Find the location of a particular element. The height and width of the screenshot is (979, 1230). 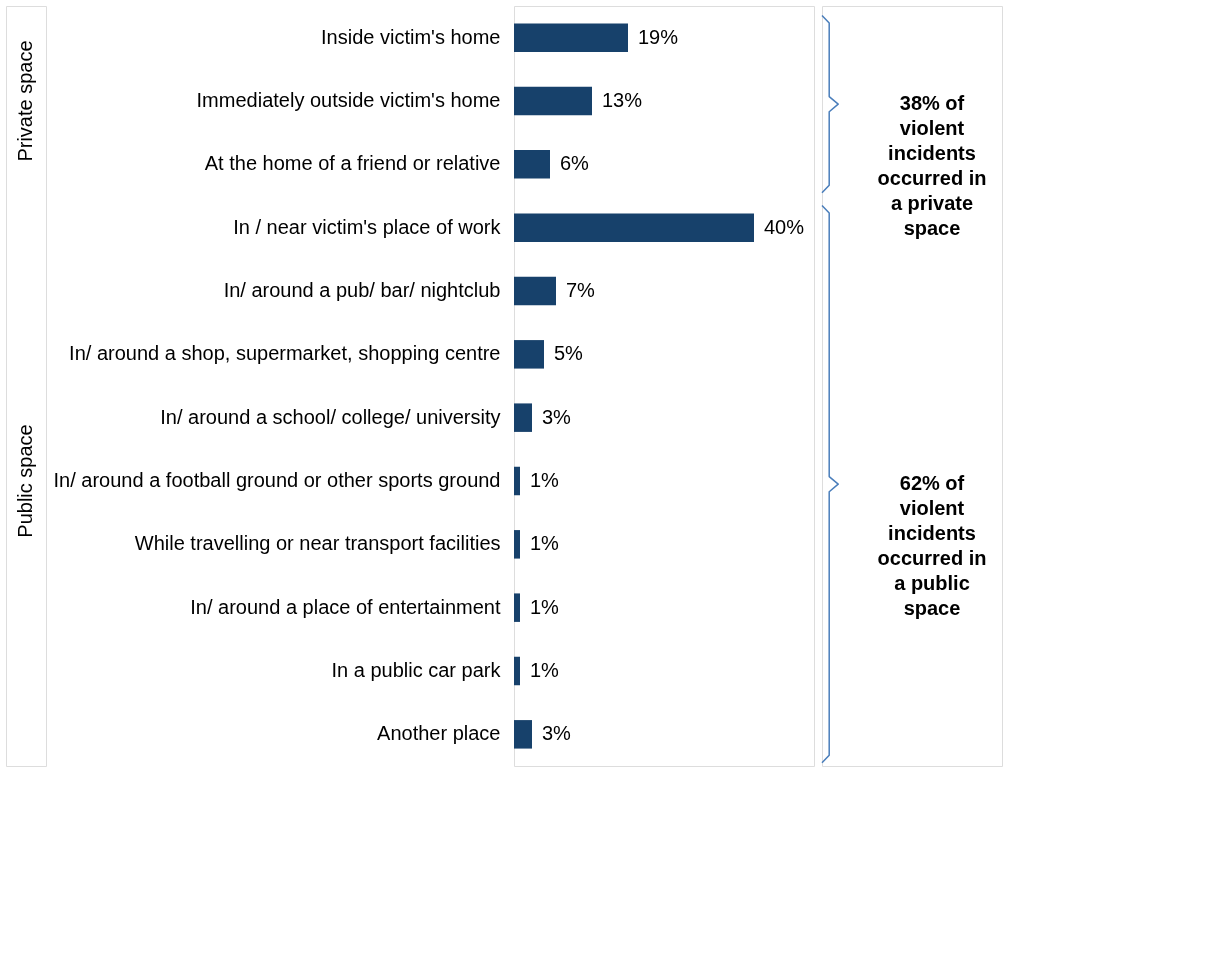

text: Public space is located at coordinates (25, 481).